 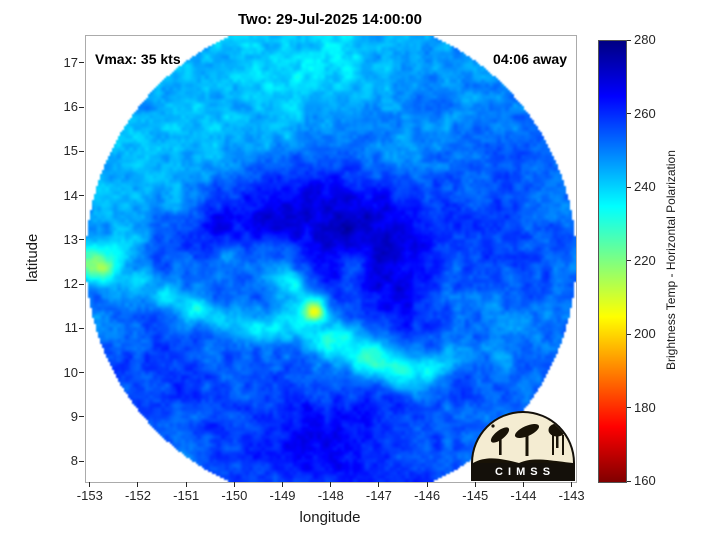 What do you see at coordinates (70, 239) in the screenshot?
I see `y-tick-label: 13` at bounding box center [70, 239].